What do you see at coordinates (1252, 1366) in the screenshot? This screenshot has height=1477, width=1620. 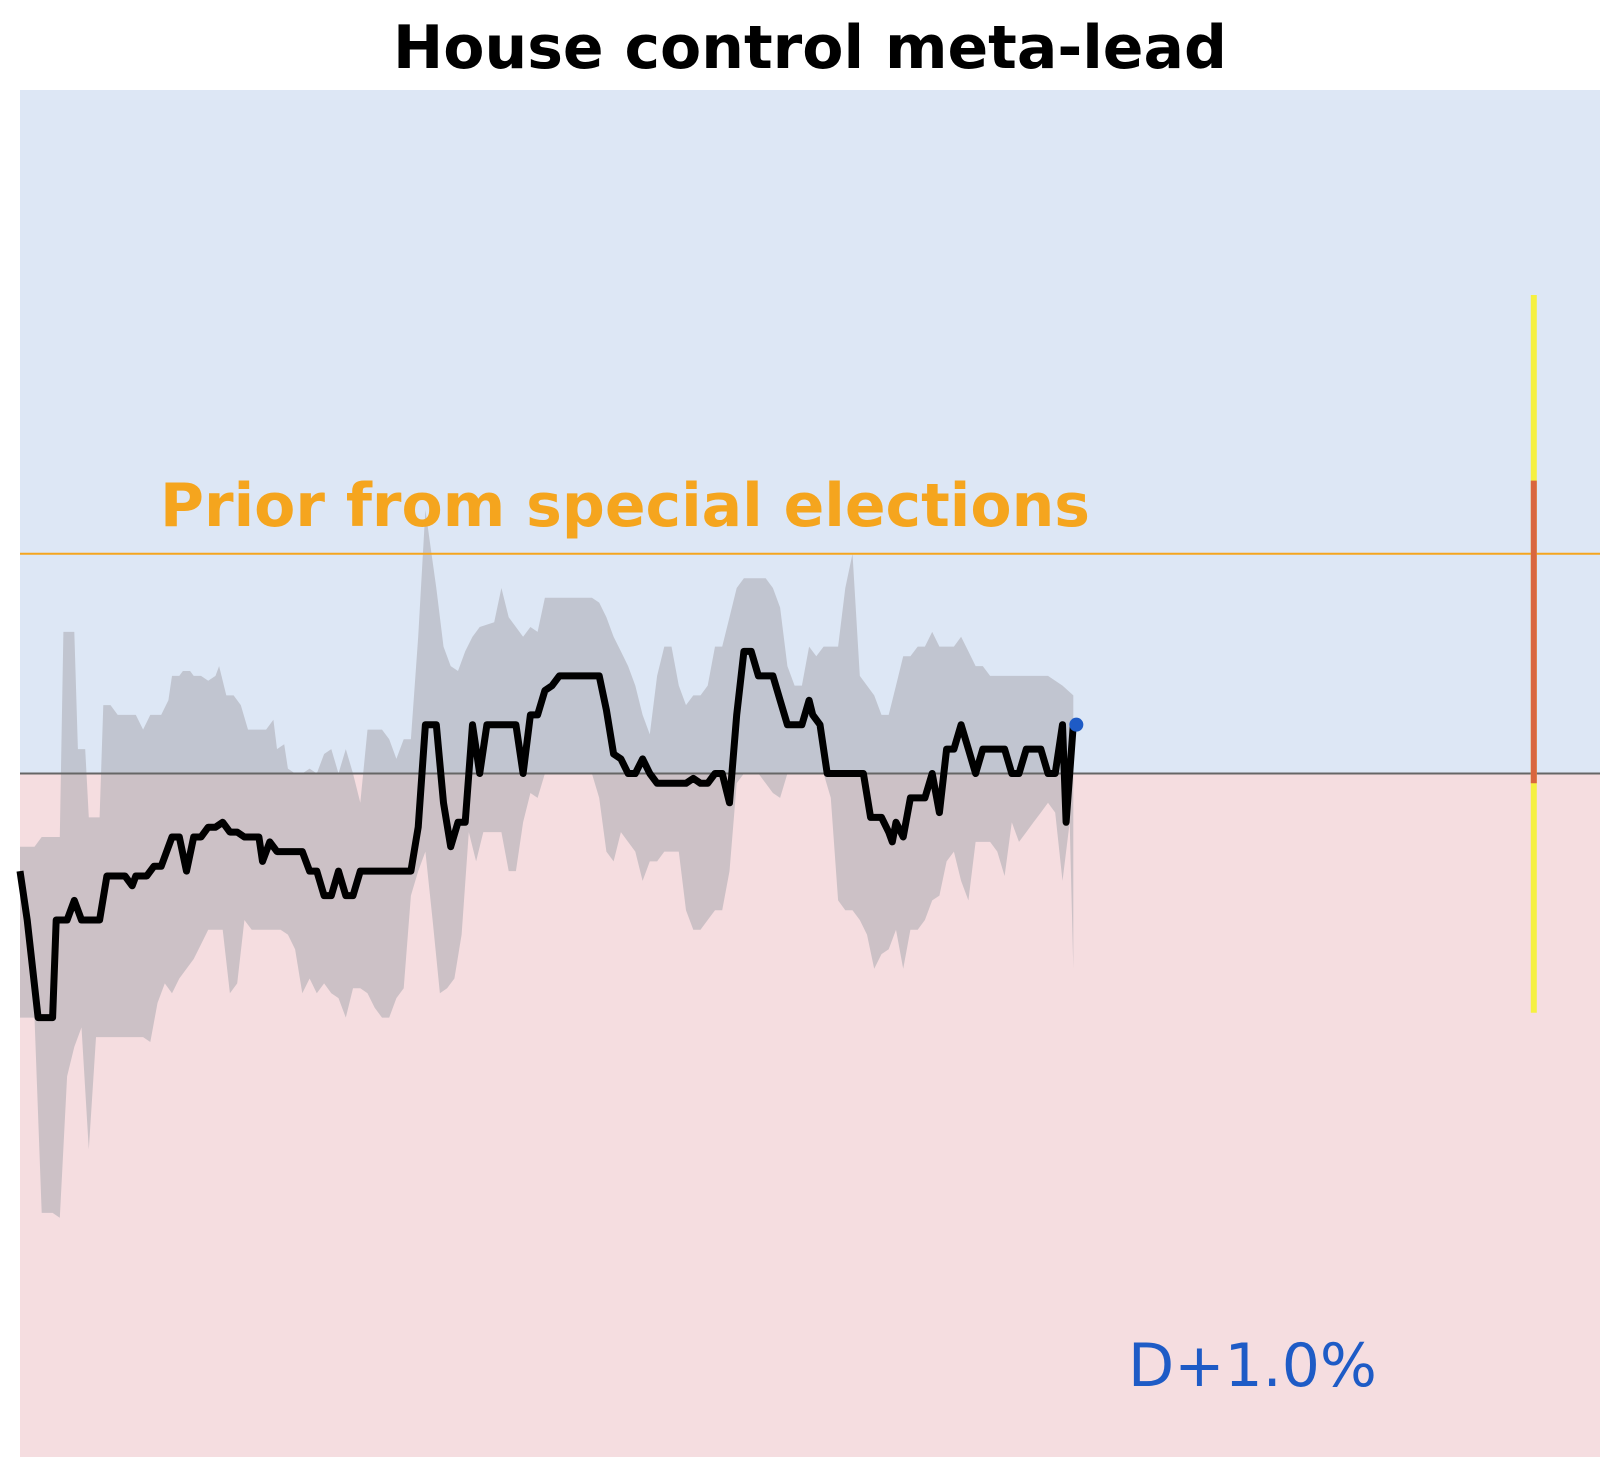 I see `current-lead-label: D+1.0%` at bounding box center [1252, 1366].